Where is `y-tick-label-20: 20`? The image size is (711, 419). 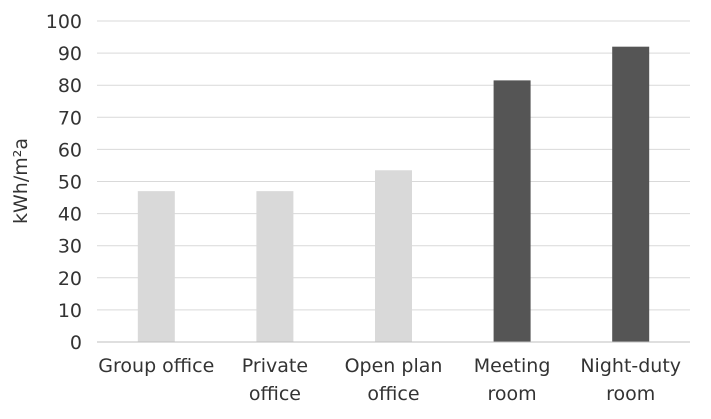 y-tick-label-20: 20 is located at coordinates (70, 279).